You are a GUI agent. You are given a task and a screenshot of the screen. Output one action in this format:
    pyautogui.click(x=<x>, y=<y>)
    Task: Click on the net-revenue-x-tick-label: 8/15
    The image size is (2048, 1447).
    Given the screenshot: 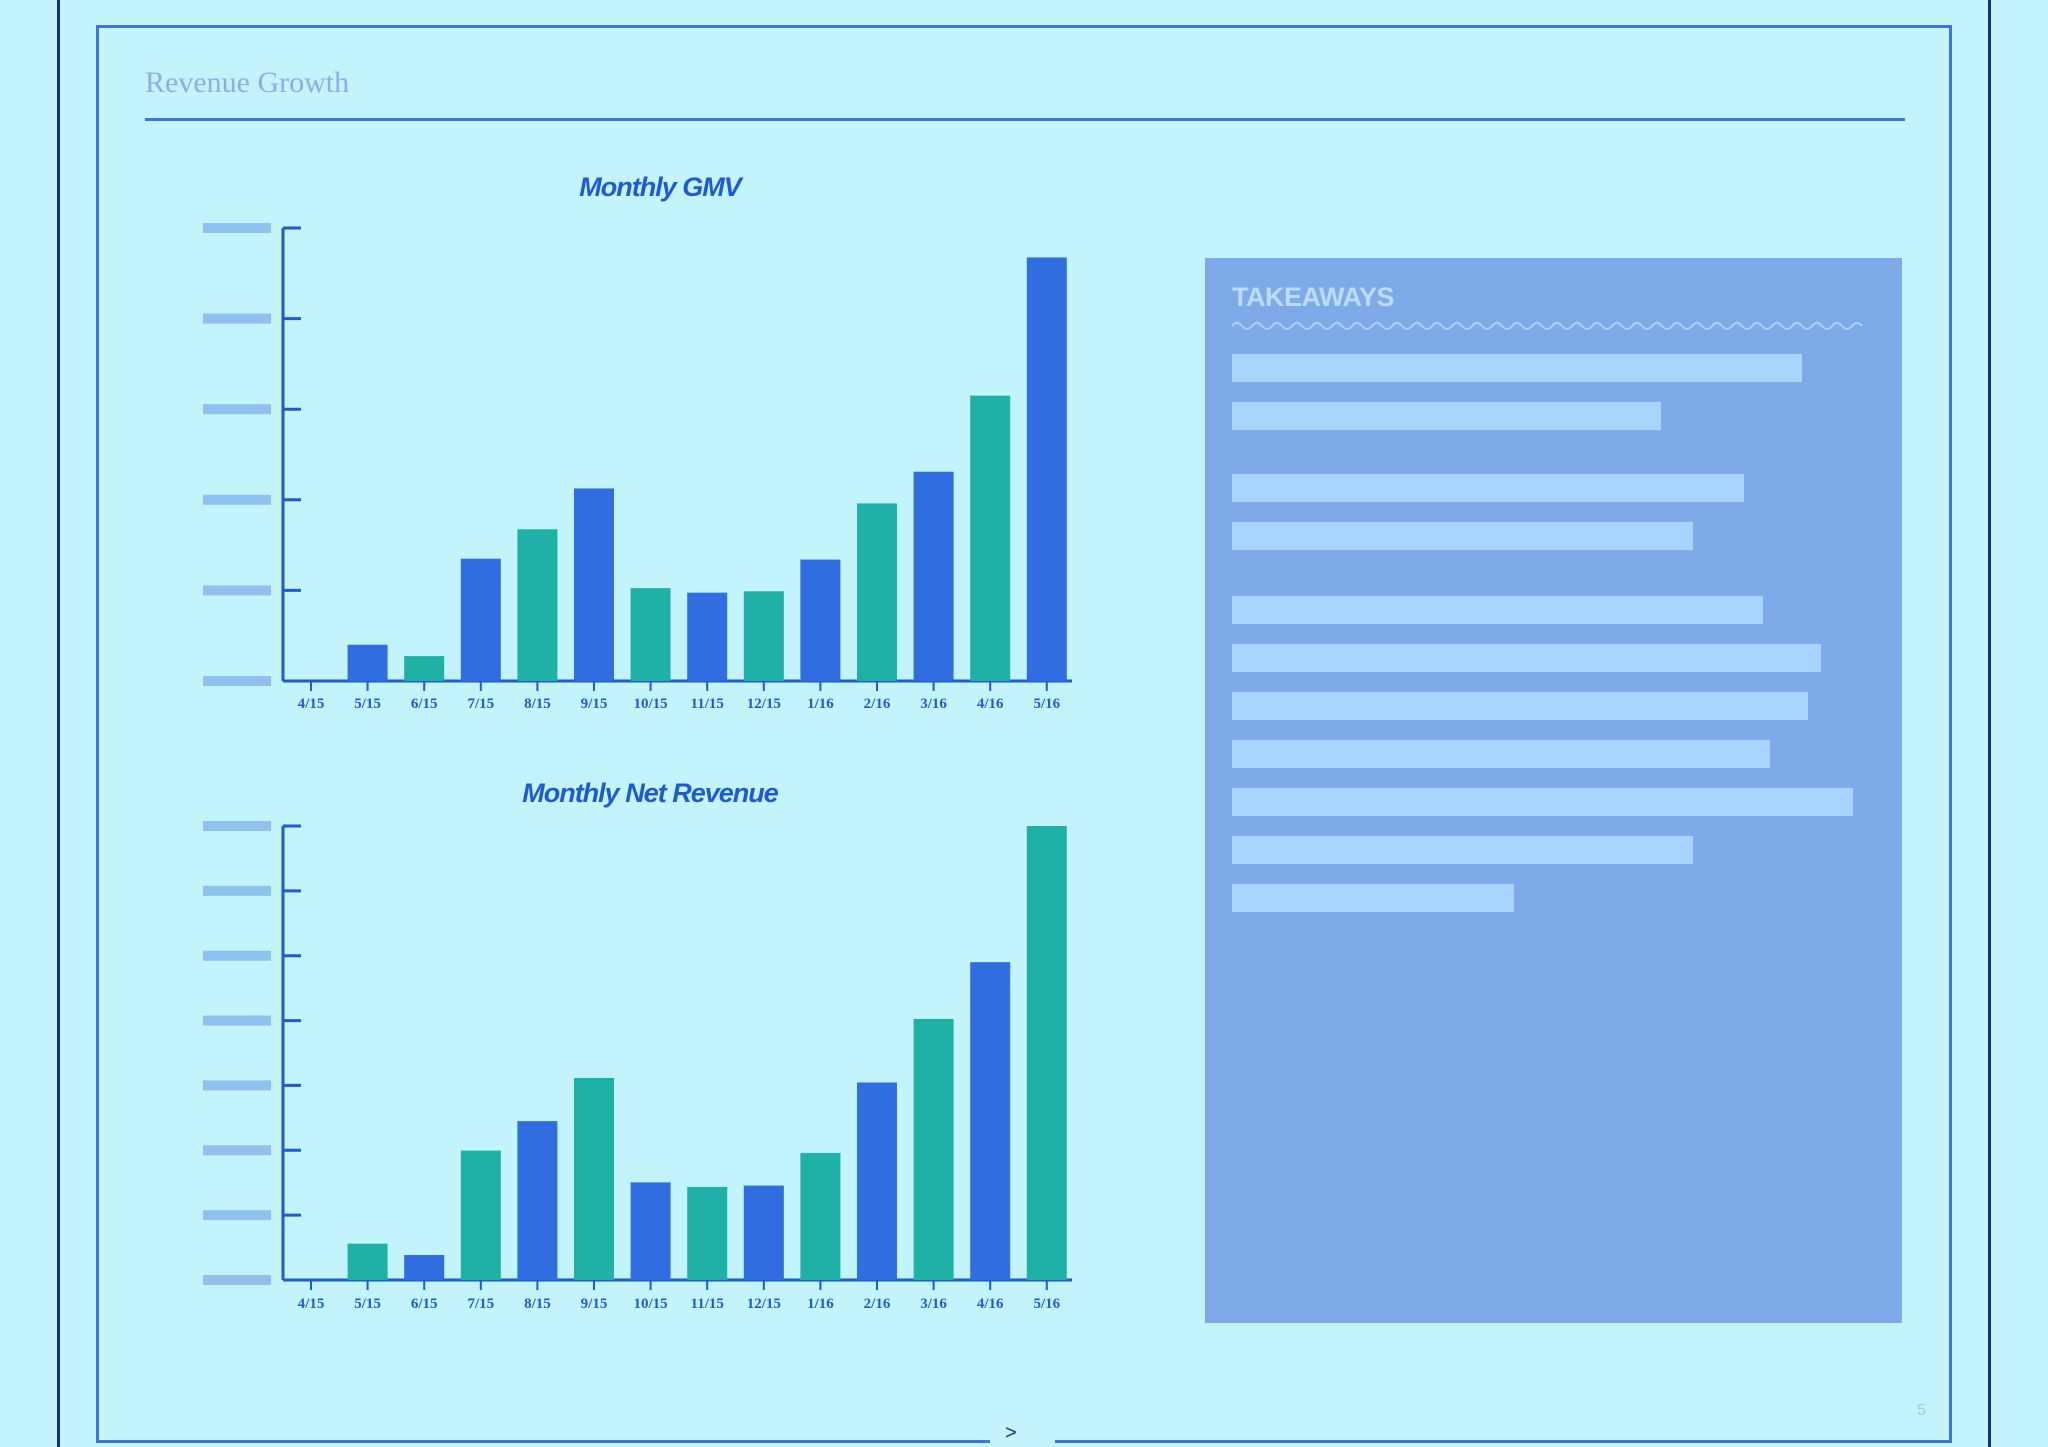 What is the action you would take?
    pyautogui.click(x=537, y=1304)
    